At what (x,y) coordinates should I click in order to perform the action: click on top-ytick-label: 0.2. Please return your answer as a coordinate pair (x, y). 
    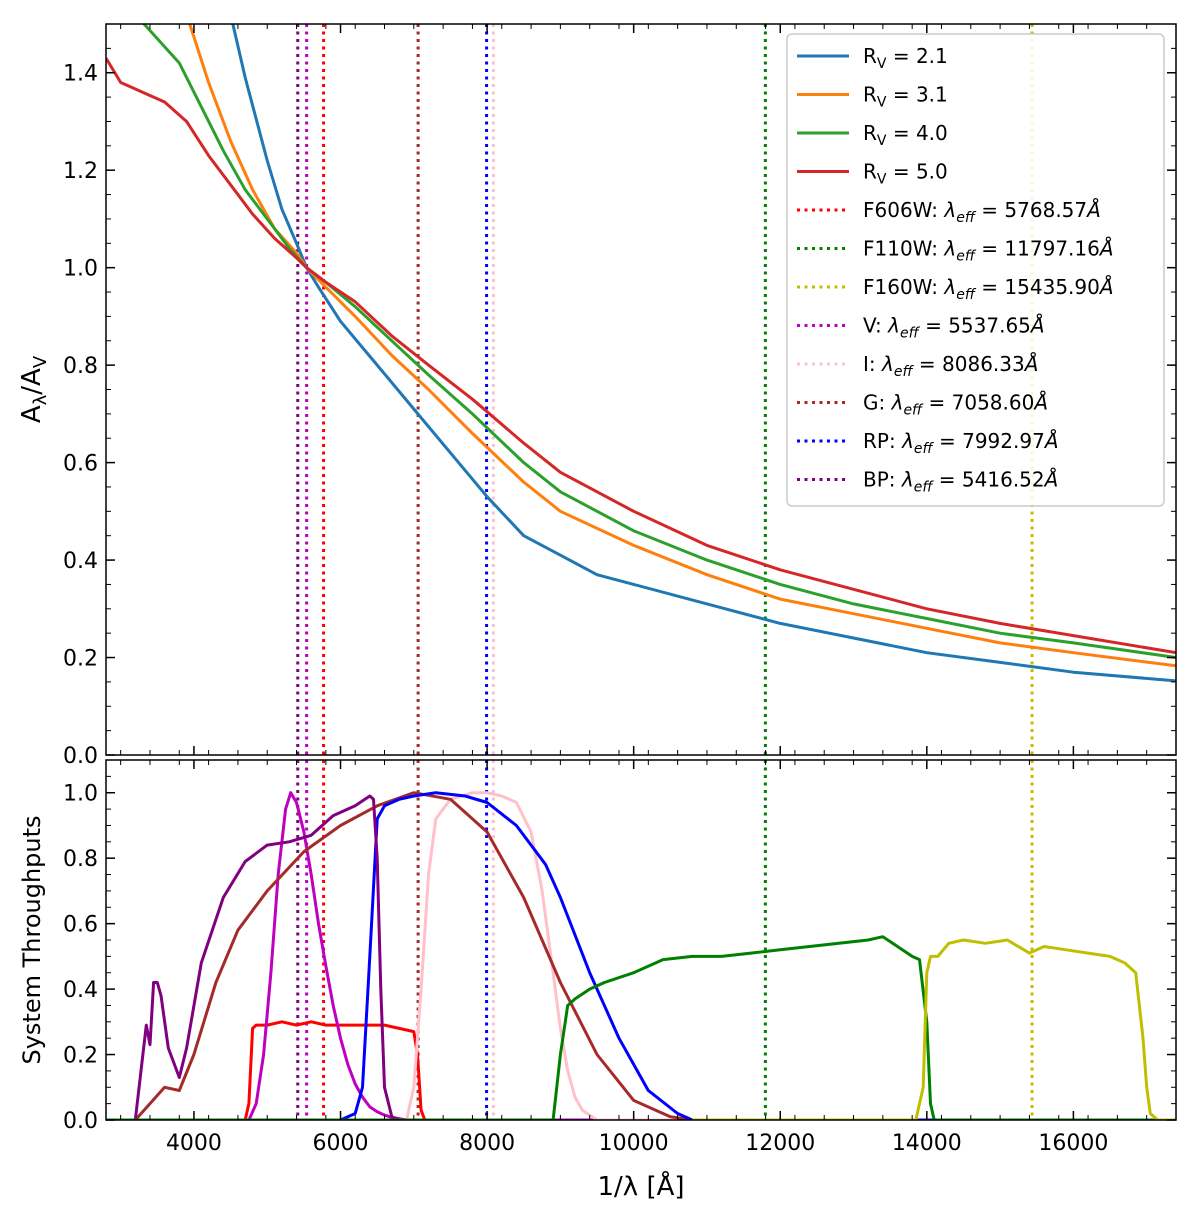
    Looking at the image, I should click on (80, 659).